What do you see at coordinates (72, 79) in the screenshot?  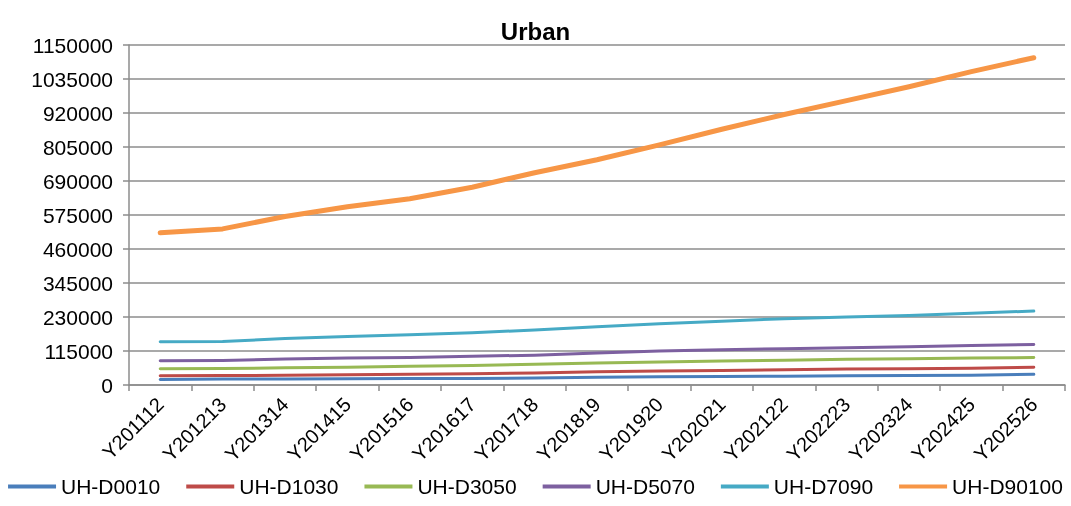 I see `y-tick-label: 1035000` at bounding box center [72, 79].